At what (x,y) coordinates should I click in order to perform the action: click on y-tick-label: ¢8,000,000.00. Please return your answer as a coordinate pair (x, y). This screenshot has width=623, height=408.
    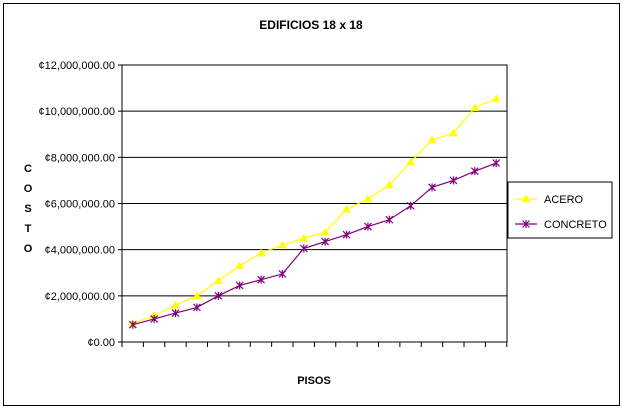
    Looking at the image, I should click on (80, 158).